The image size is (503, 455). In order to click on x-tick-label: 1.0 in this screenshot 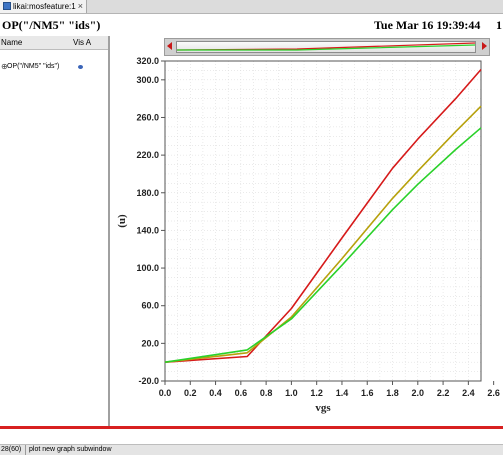, I will do `click(291, 393)`.